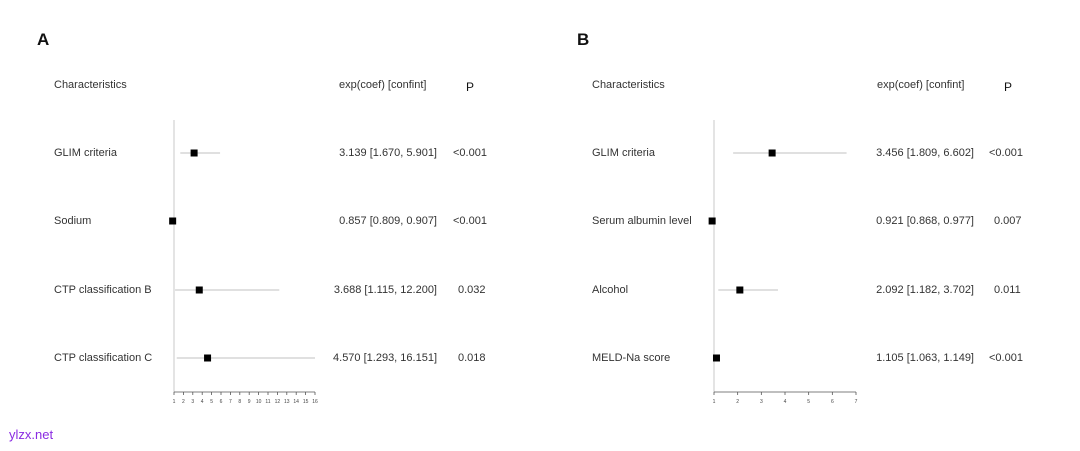 The image size is (1080, 451). Describe the element at coordinates (278, 402) in the screenshot. I see `panel-a-x-tick-label: 12` at that location.